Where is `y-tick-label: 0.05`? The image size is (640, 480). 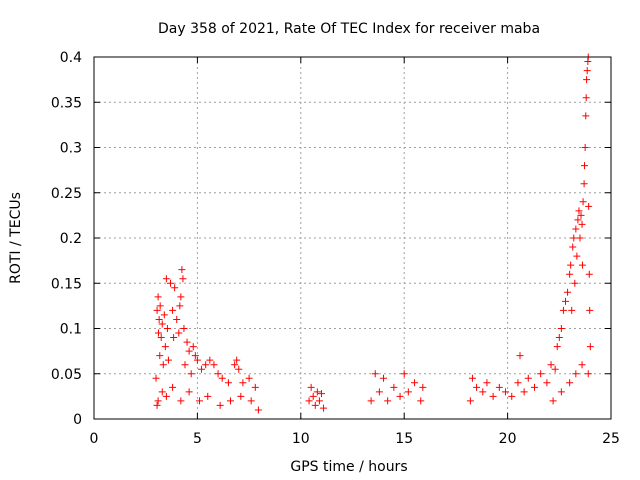
y-tick-label: 0.05 is located at coordinates (66, 375).